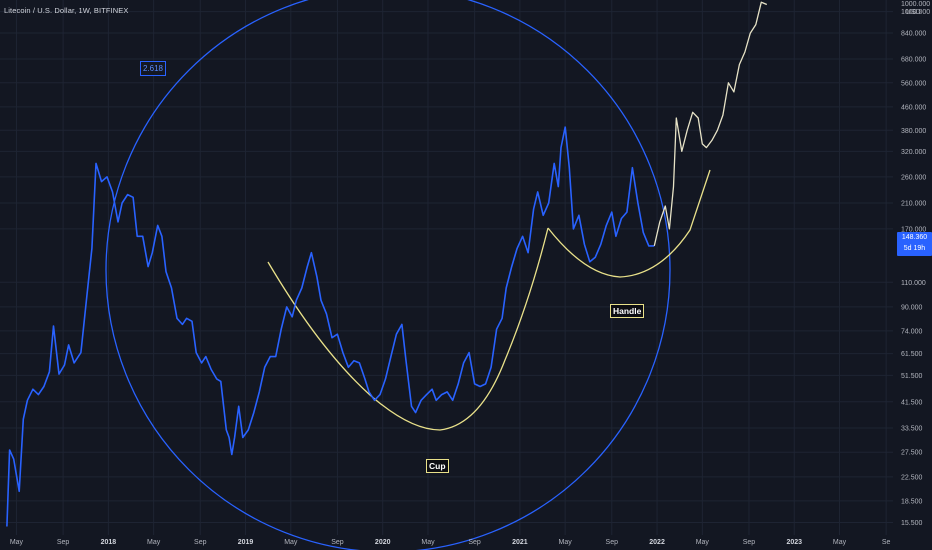  I want to click on y-tick-label: 61.500, so click(912, 354).